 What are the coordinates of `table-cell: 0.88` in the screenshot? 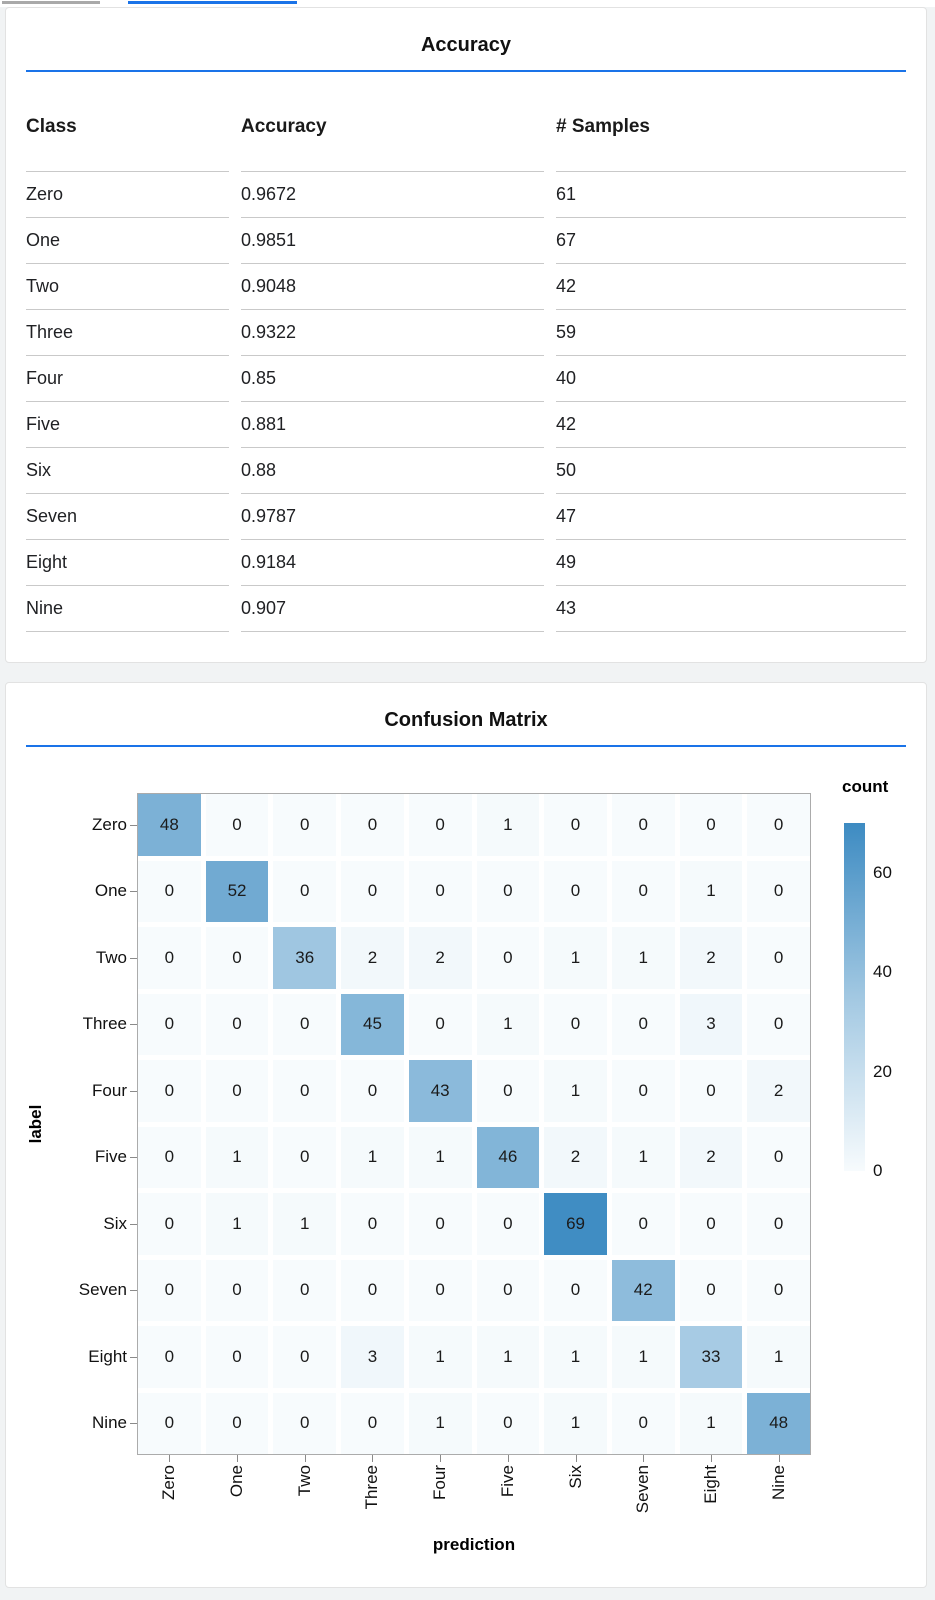 It's located at (392, 470).